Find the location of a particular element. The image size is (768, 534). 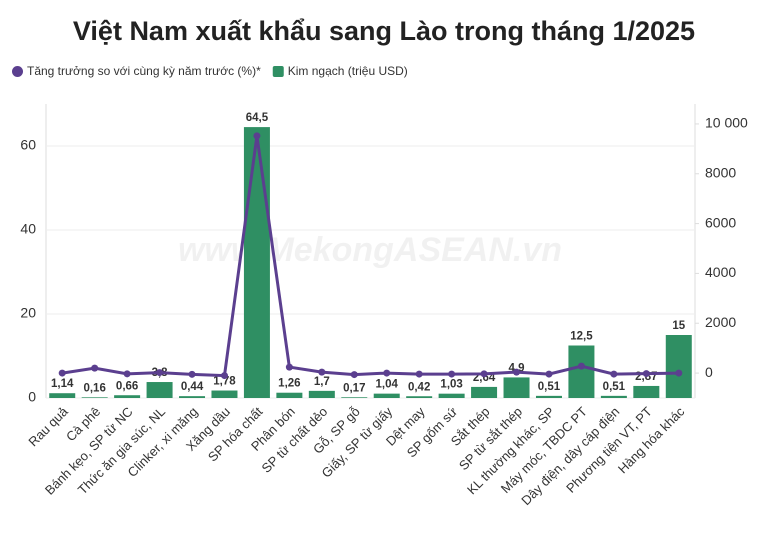

y2-tick-label: 2000 is located at coordinates (720, 322).